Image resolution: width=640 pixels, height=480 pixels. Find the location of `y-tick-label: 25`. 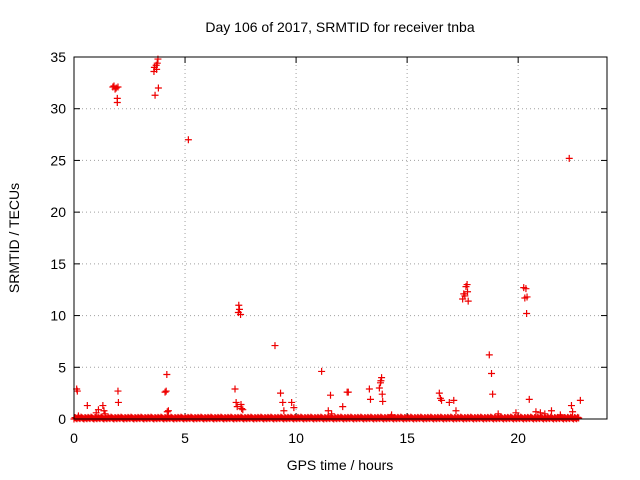

y-tick-label: 25 is located at coordinates (58, 160).